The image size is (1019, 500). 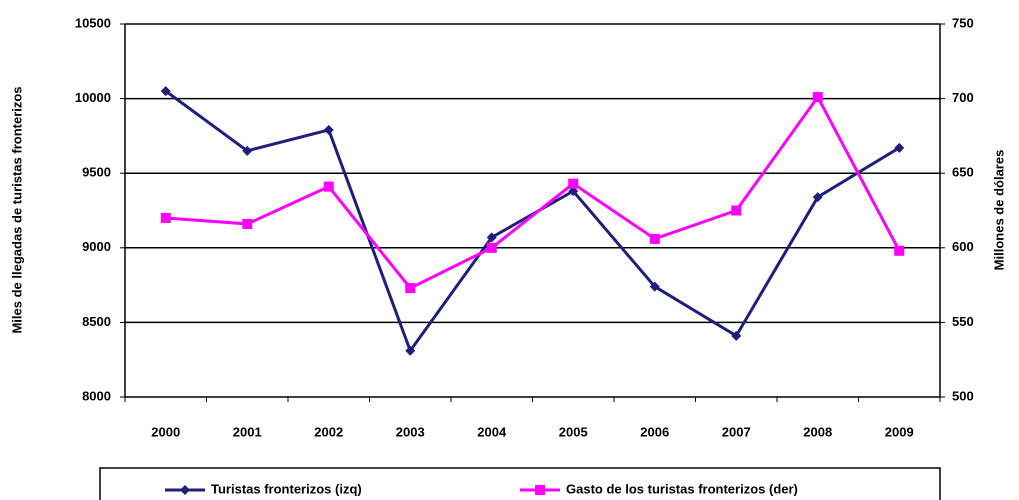 What do you see at coordinates (817, 431) in the screenshot?
I see `x-tick-label: 2008` at bounding box center [817, 431].